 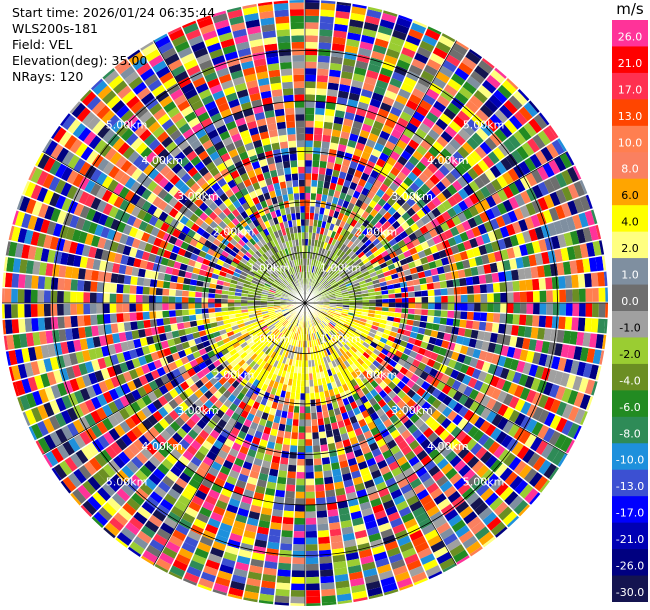 What do you see at coordinates (42, 44) in the screenshot?
I see `field-label: Field: VEL` at bounding box center [42, 44].